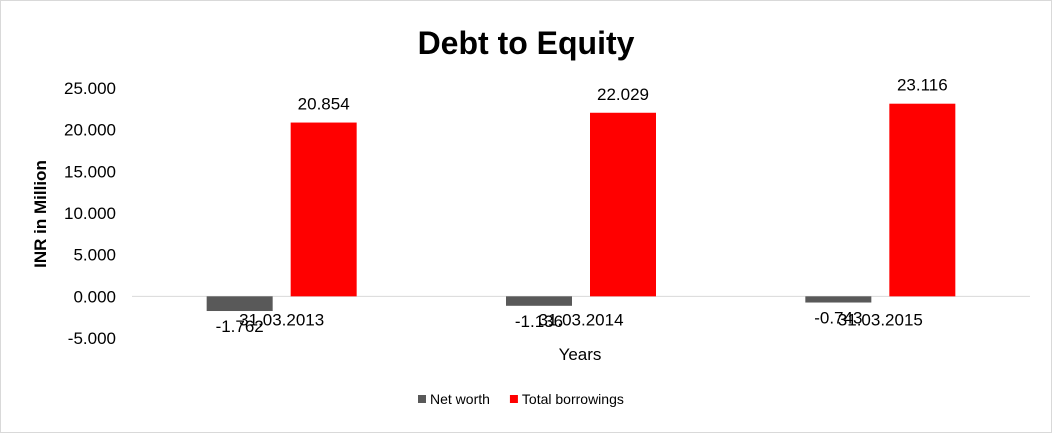 This screenshot has height=433, width=1052. What do you see at coordinates (281, 319) in the screenshot?
I see `category-label: 31.03.2013` at bounding box center [281, 319].